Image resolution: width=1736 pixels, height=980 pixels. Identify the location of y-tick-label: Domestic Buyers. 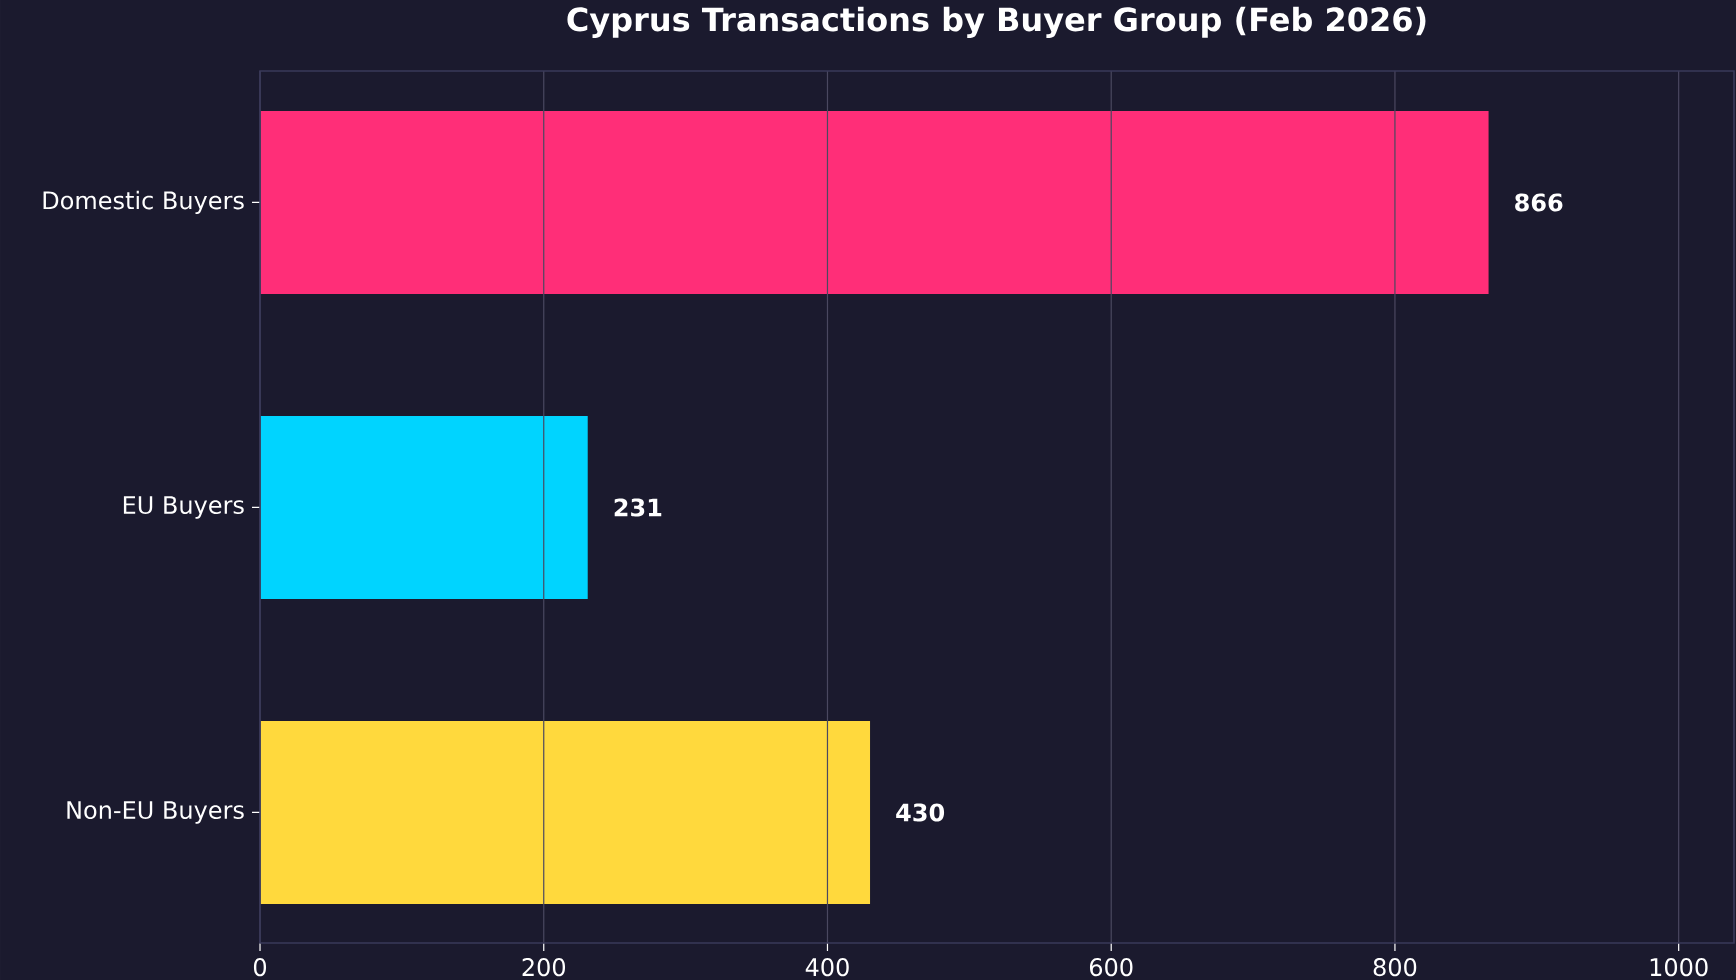
(143, 202).